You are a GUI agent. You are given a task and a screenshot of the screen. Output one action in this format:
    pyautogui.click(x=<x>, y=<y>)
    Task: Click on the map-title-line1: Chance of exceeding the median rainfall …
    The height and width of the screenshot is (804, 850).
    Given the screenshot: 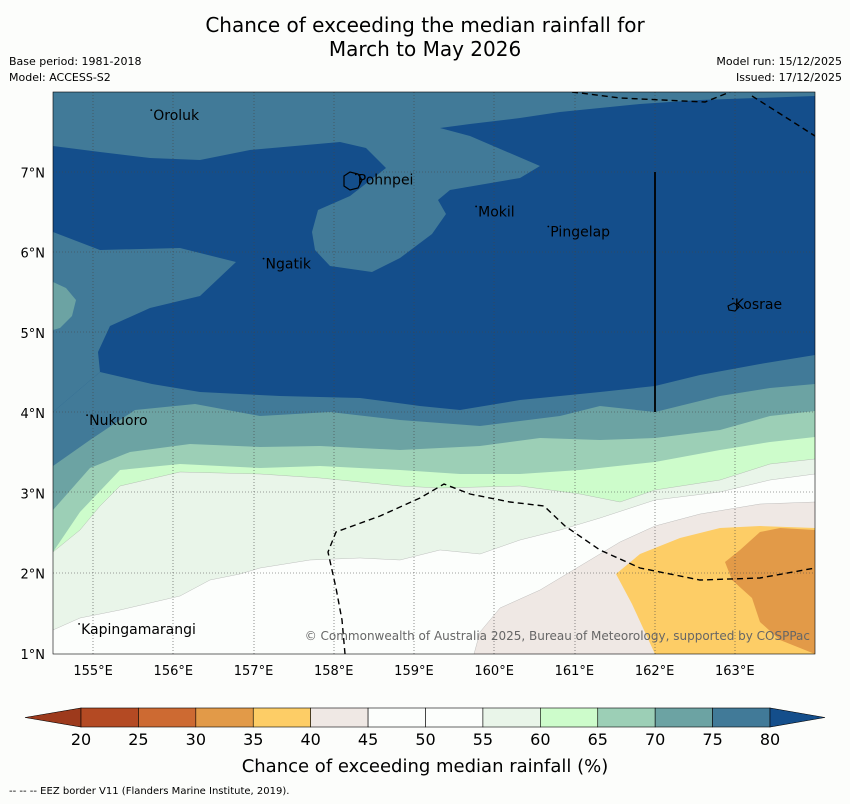 What is the action you would take?
    pyautogui.click(x=425, y=25)
    